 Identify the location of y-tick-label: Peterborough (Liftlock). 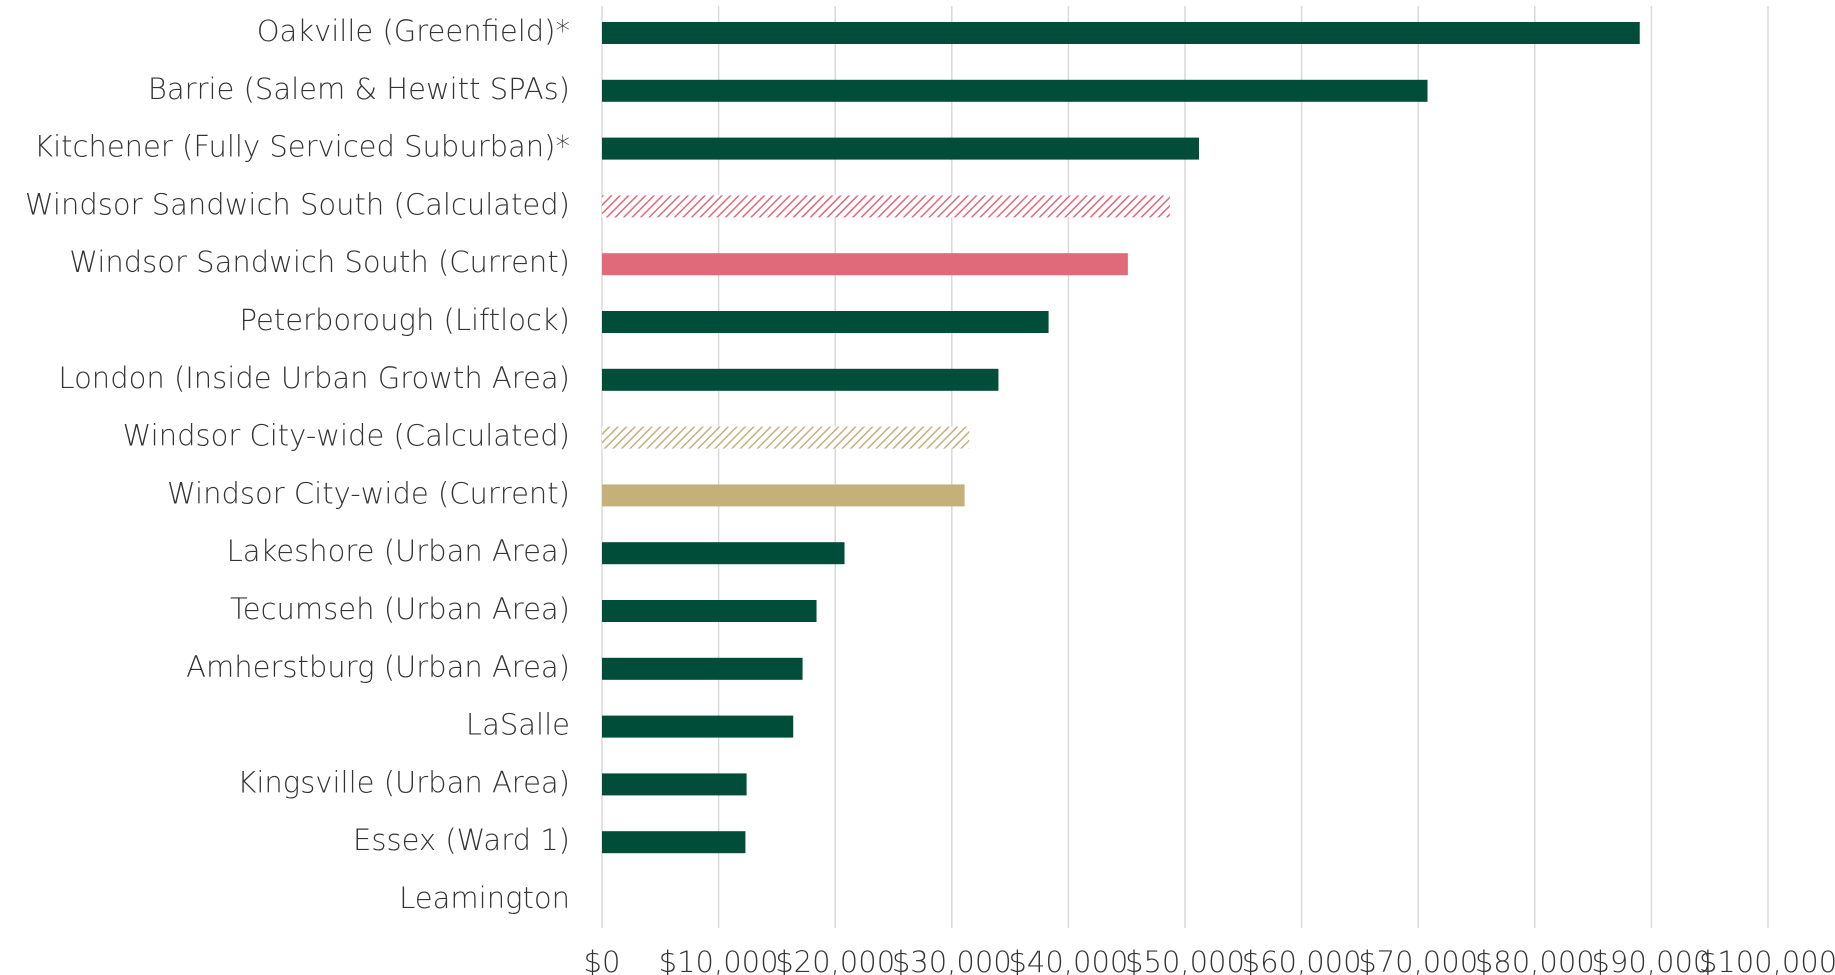
(405, 320).